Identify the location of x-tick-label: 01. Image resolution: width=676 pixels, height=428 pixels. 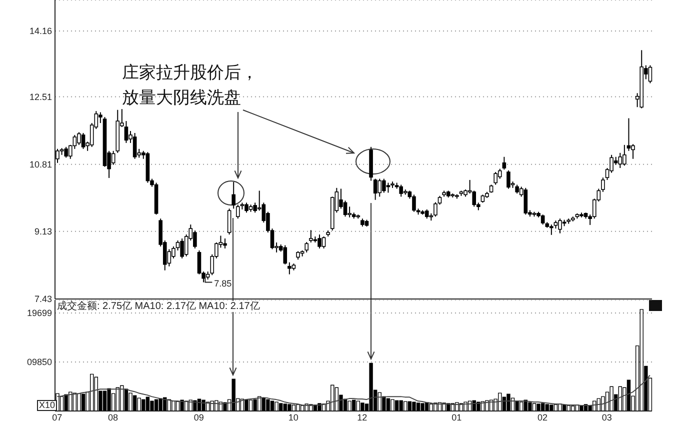
(457, 417).